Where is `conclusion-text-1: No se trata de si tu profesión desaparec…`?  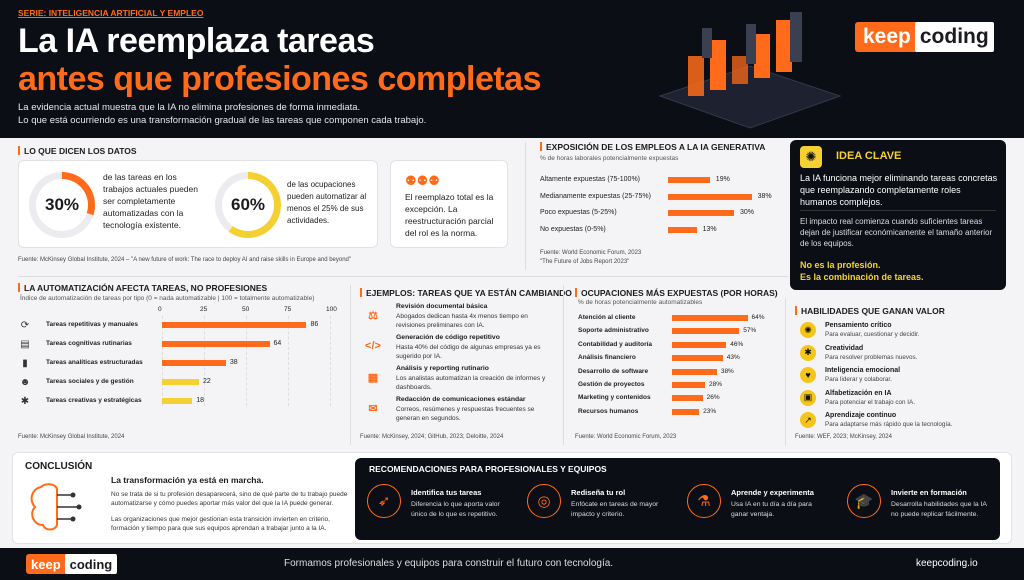 conclusion-text-1: No se trata de si tu profesión desaparec… is located at coordinates (229, 499).